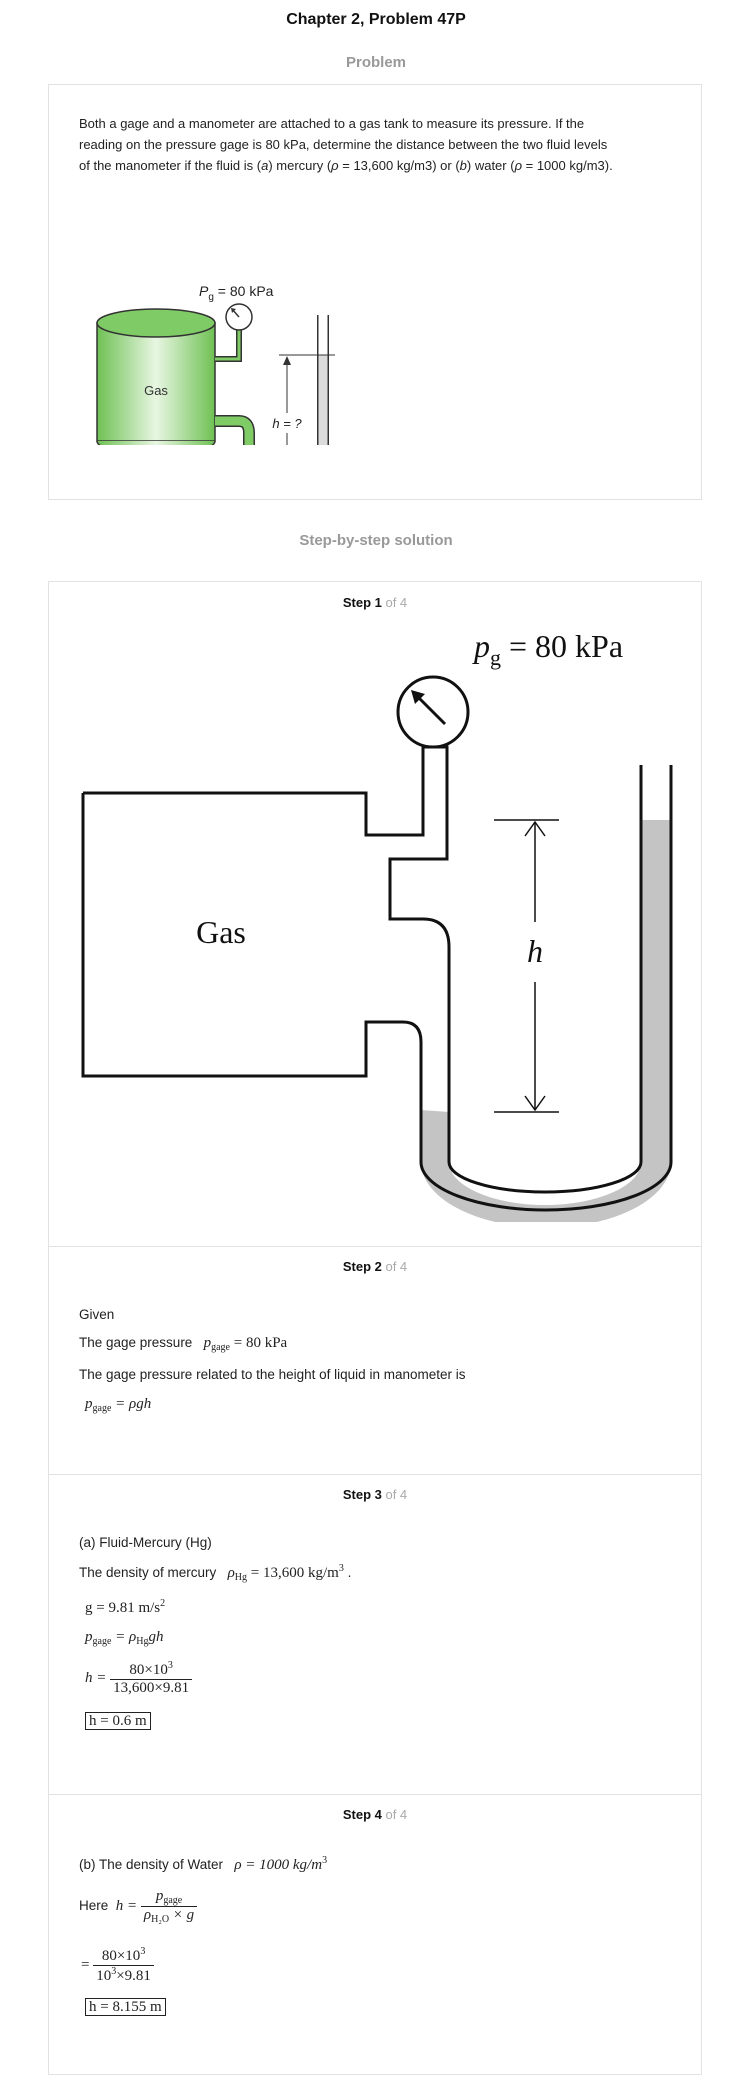 This screenshot has width=752, height=2100. What do you see at coordinates (118, 1405) in the screenshot?
I see `relation-eq: pgage = ρgh` at bounding box center [118, 1405].